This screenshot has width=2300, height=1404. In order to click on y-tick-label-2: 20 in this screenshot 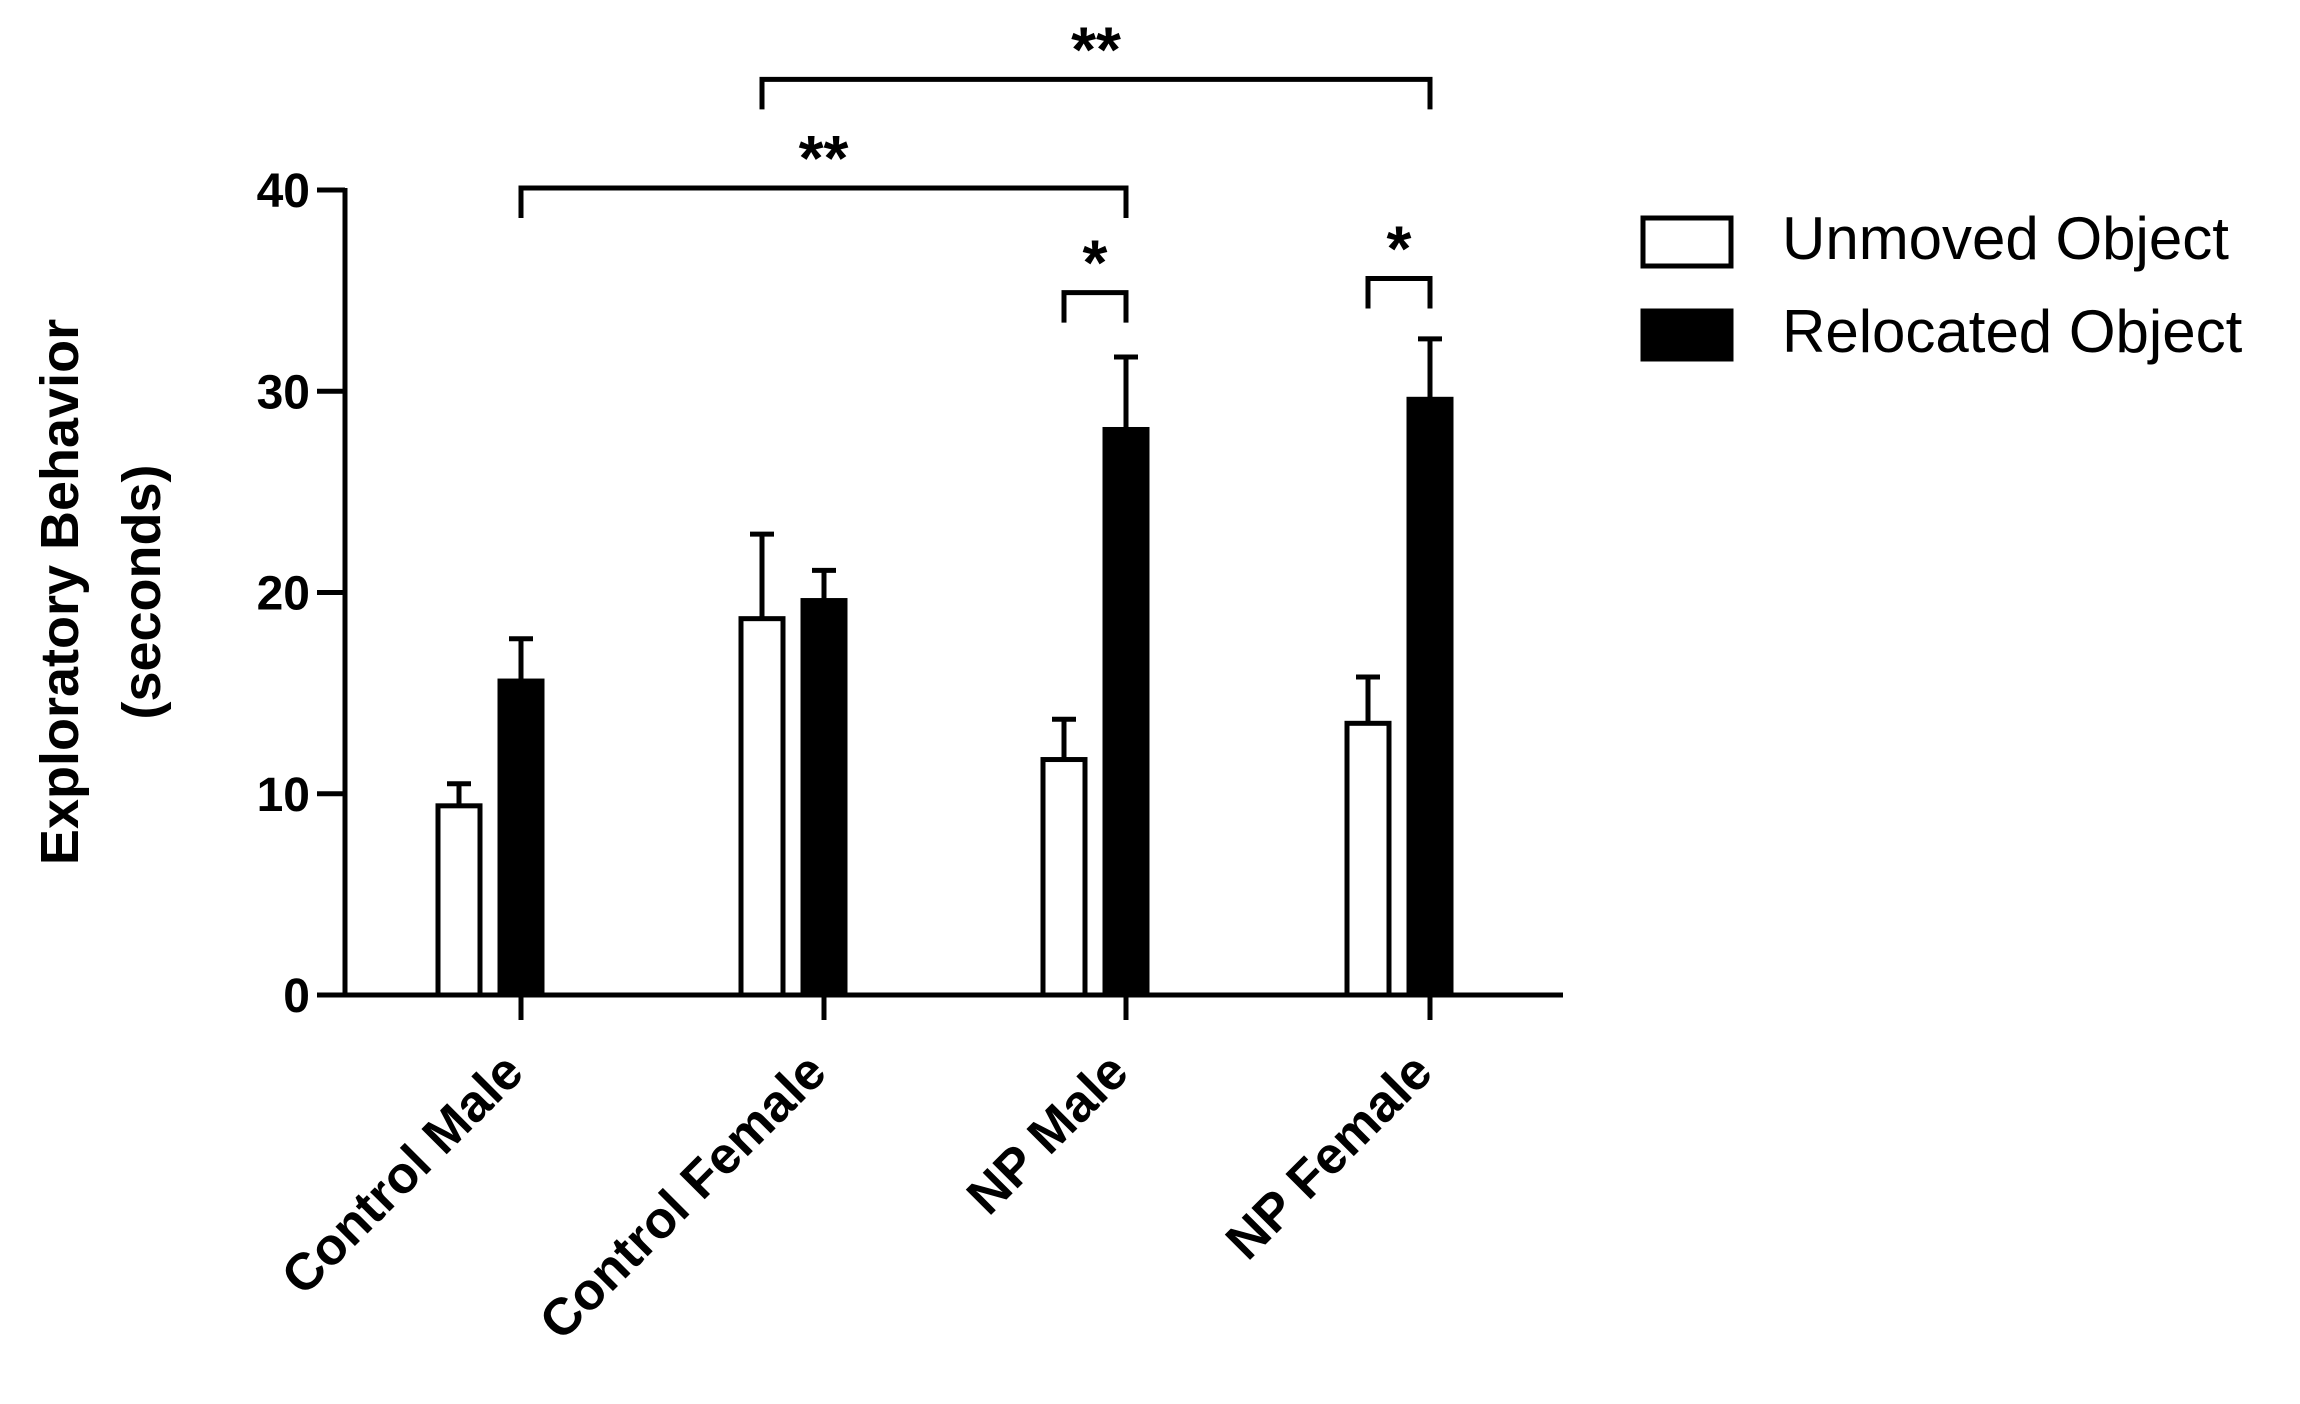, I will do `click(283, 594)`.